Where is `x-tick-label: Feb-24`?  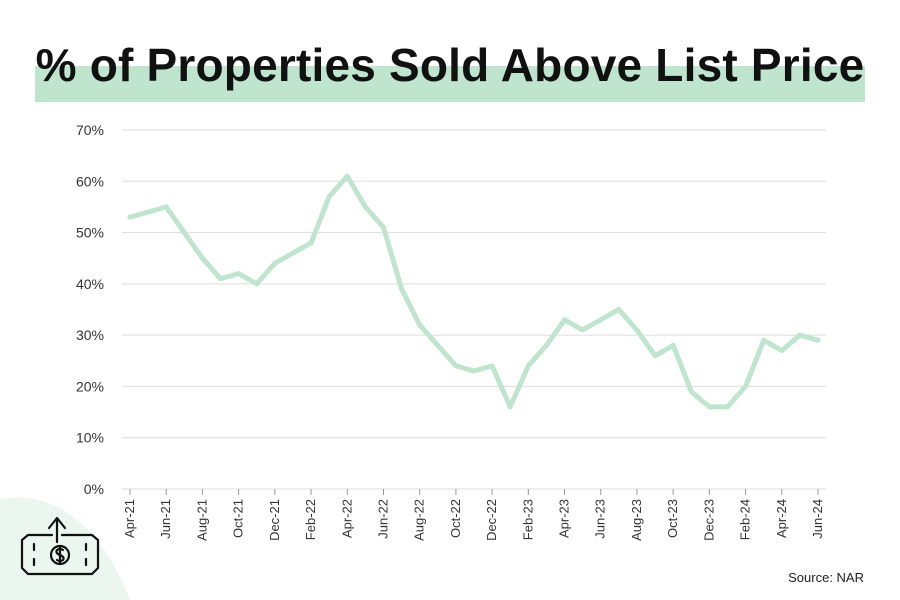
x-tick-label: Feb-24 is located at coordinates (745, 519).